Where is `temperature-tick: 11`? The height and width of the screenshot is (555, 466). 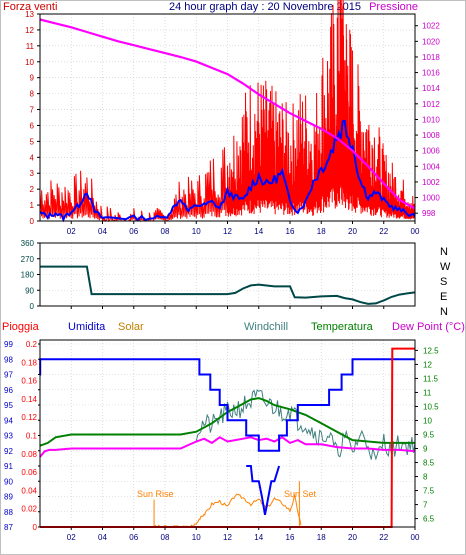 temperature-tick: 11 is located at coordinates (427, 392).